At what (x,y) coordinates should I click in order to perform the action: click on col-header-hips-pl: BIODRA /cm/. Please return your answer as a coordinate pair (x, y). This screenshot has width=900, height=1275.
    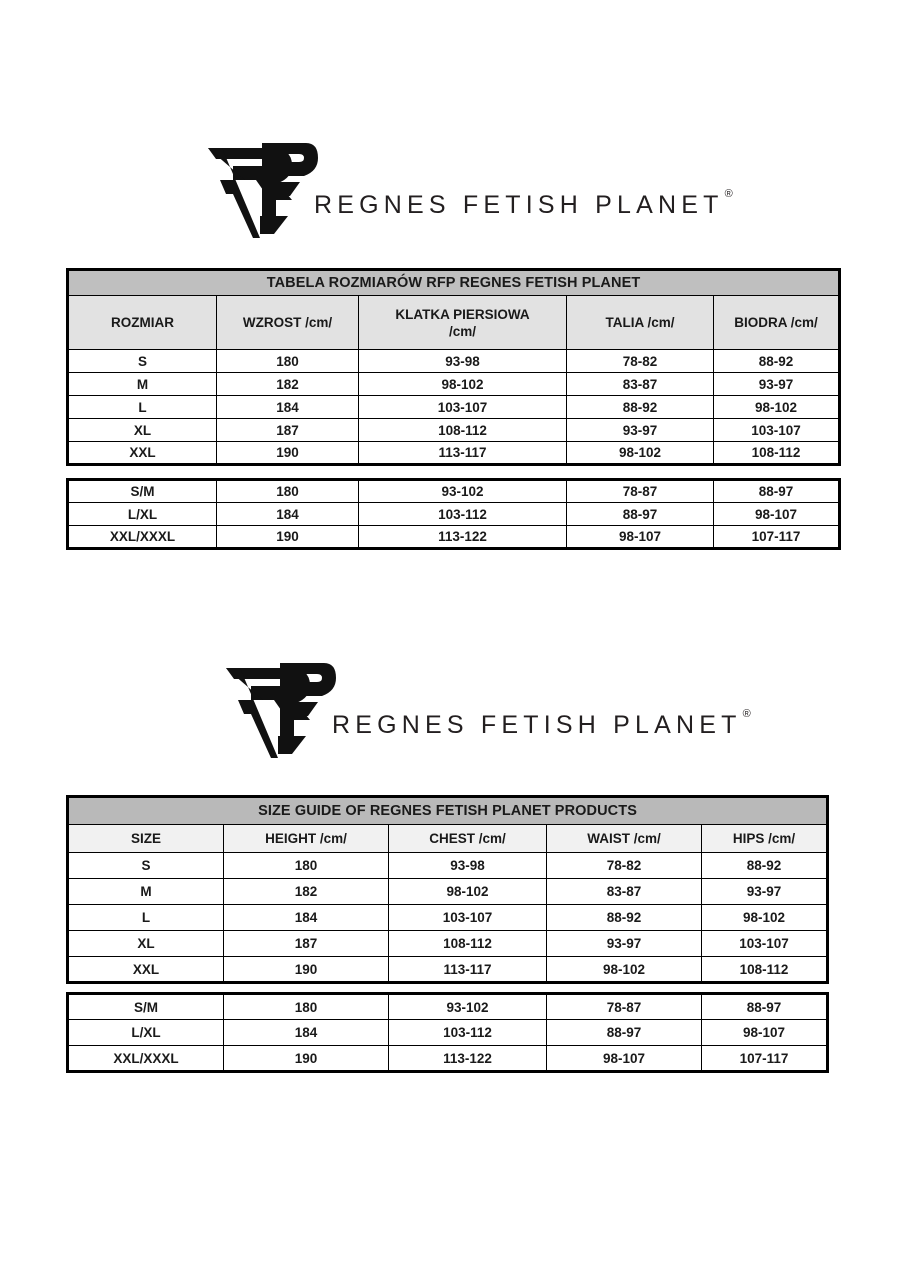
    Looking at the image, I should click on (776, 322).